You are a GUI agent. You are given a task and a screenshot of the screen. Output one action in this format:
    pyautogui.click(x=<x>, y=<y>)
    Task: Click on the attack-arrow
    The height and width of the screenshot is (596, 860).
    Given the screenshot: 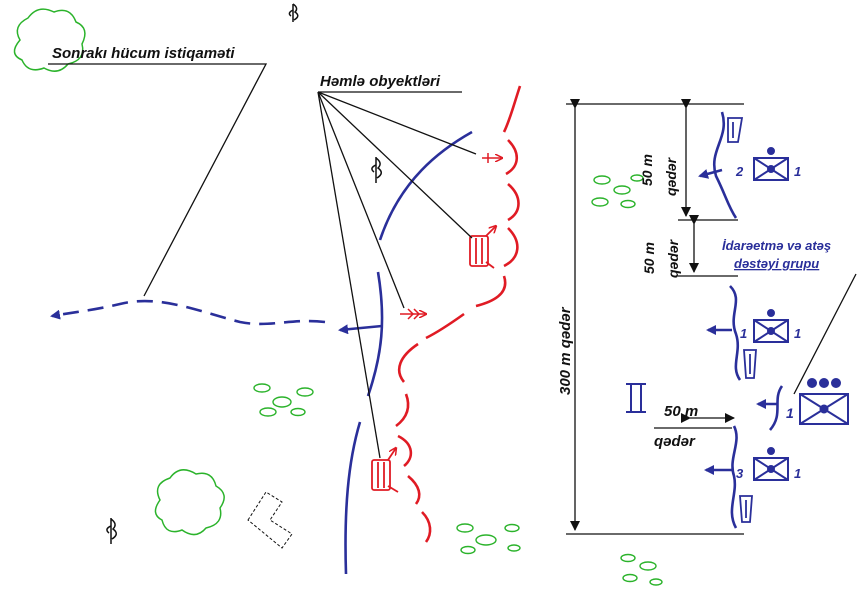 What is the action you would take?
    pyautogui.click(x=360, y=329)
    